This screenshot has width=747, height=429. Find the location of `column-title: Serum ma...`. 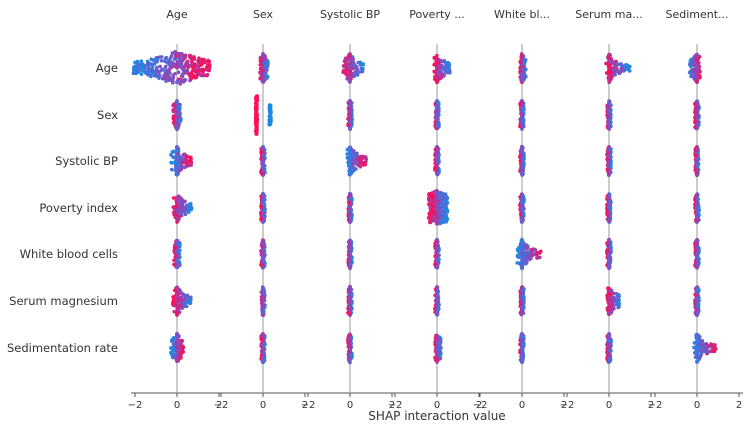

column-title: Serum ma... is located at coordinates (608, 14).